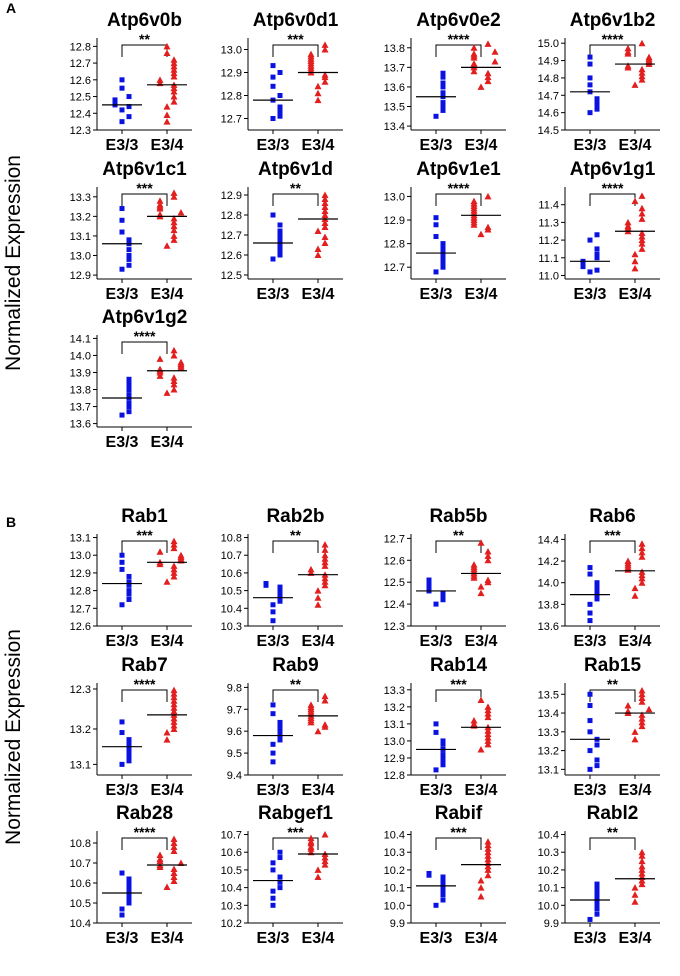 The height and width of the screenshot is (976, 680). I want to click on plot-atp6v1c1: Atp6v1c1 12.9 13.0 13.1 13.2 13.3 E3/3 E3/4 ***, so click(131, 231).